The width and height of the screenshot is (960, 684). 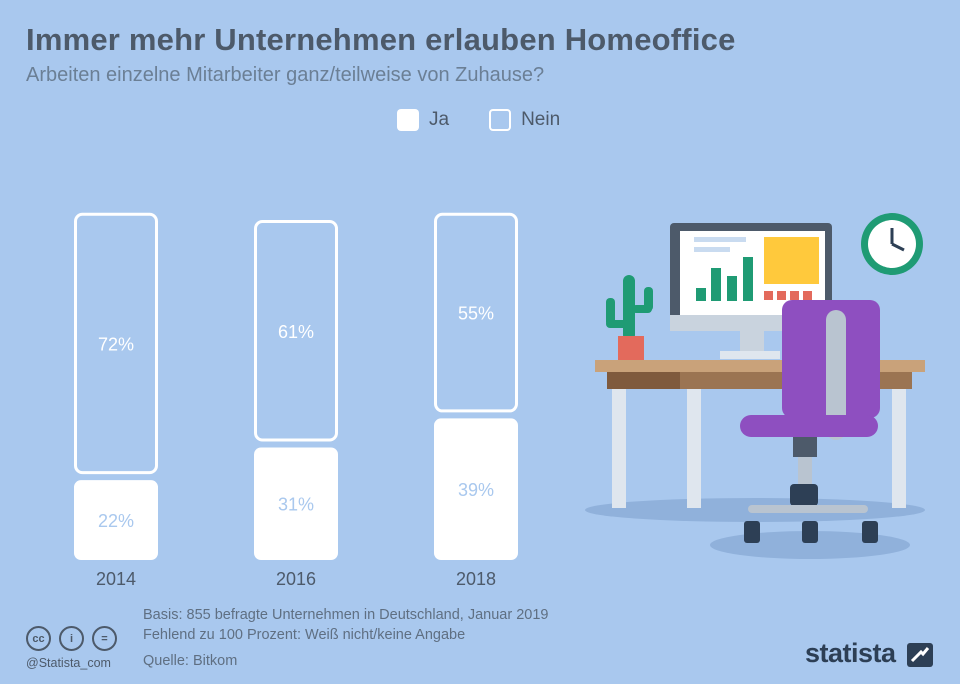 What do you see at coordinates (629, 318) in the screenshot?
I see `cactus-icon` at bounding box center [629, 318].